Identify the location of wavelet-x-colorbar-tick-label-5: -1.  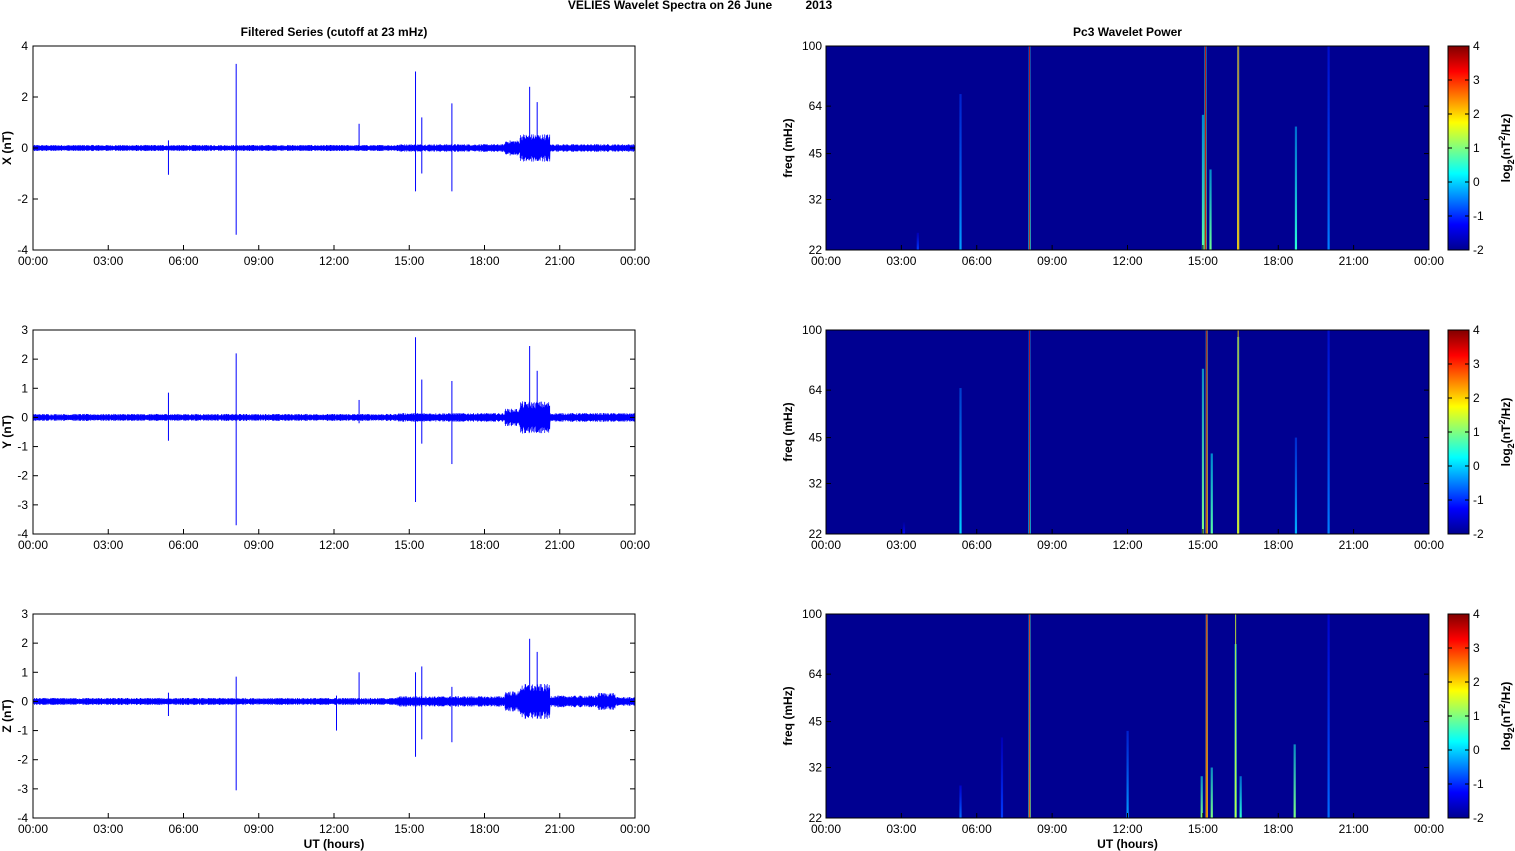
(1478, 216).